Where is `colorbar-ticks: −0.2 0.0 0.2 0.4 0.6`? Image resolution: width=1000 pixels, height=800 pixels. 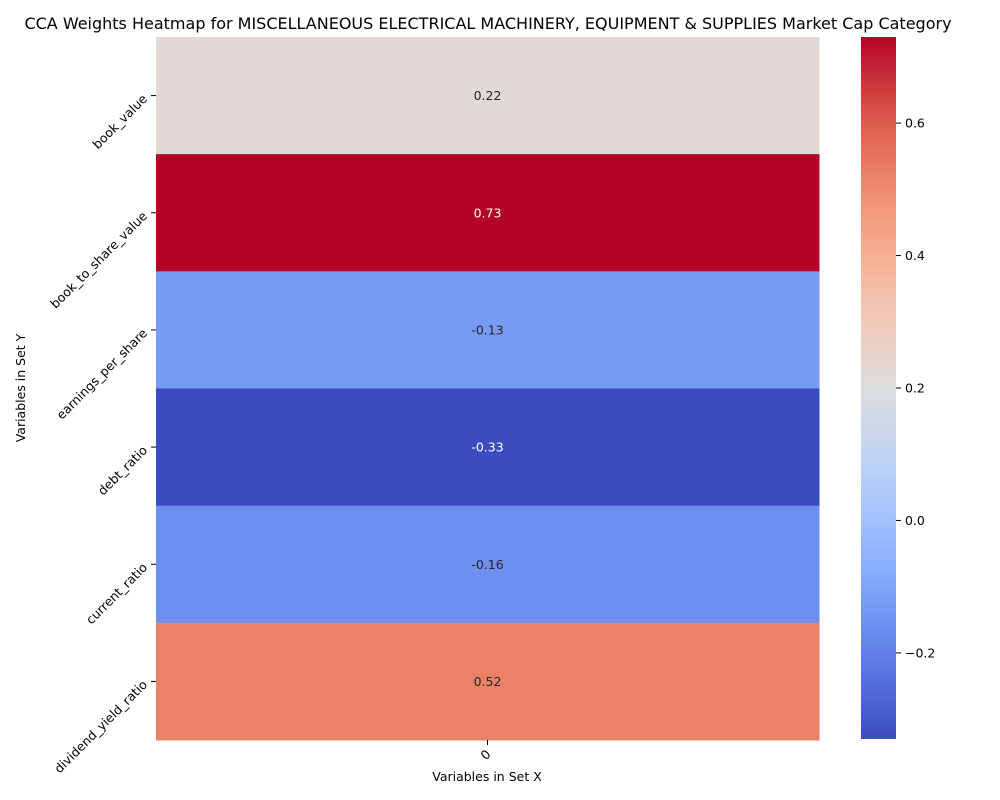
colorbar-ticks: −0.2 0.0 0.2 0.4 0.6 is located at coordinates (915, 388).